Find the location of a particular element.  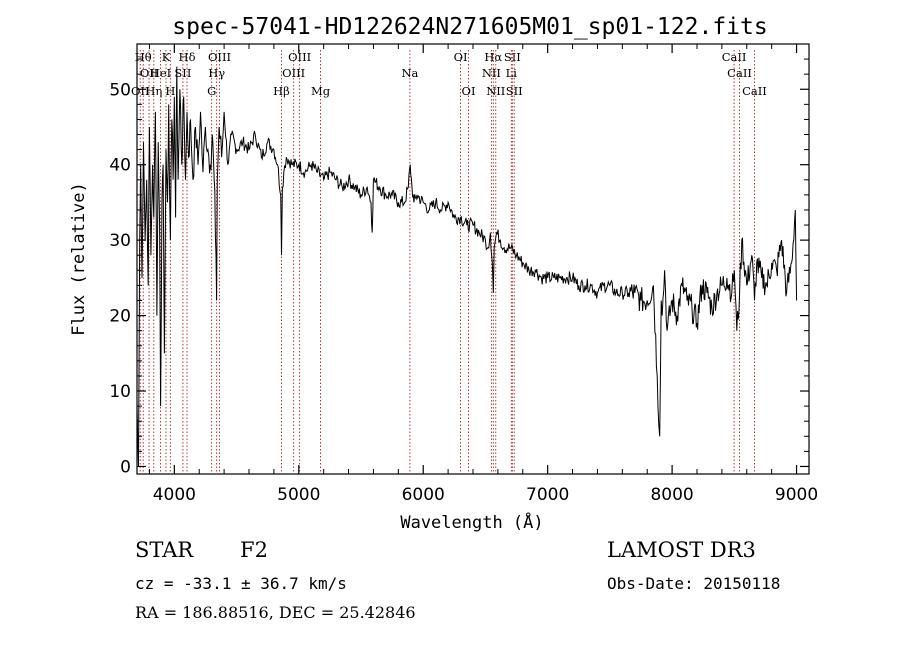

obs-date: Obs-Date: 20150118 is located at coordinates (694, 583).